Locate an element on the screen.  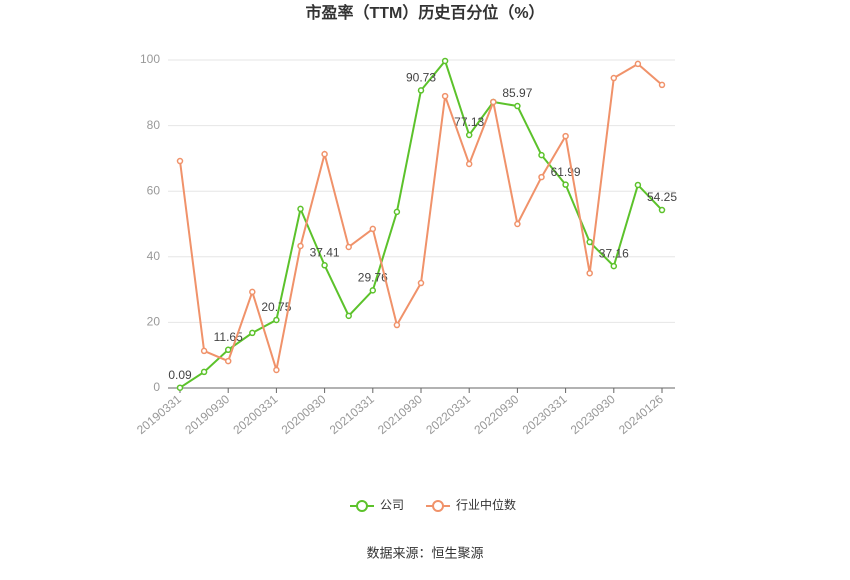
chart-title: 市盈率（TTM）历史百分位（%） is located at coordinates (424, 12).